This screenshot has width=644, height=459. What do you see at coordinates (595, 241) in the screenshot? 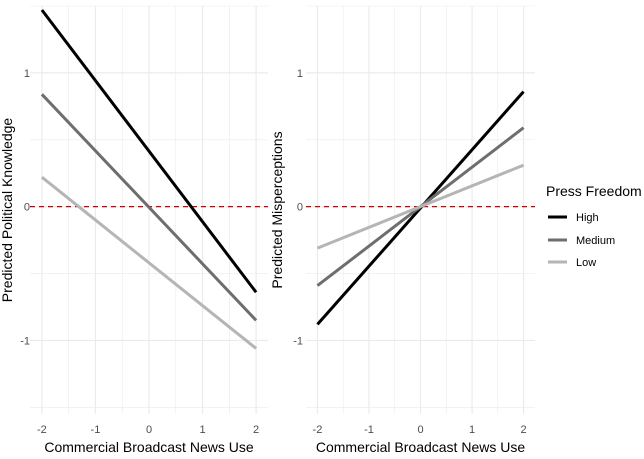
I see `legend-label-medium: Medium` at bounding box center [595, 241].